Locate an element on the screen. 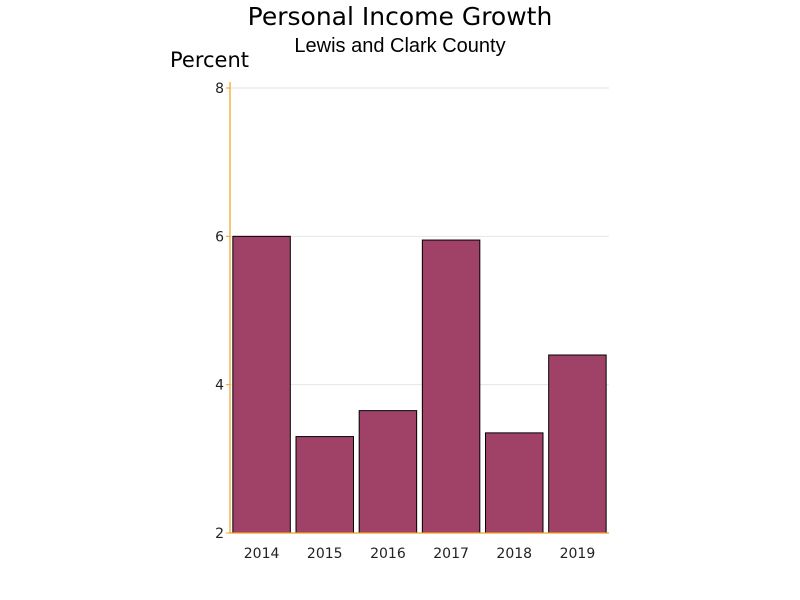 This screenshot has height=600, width=800. y-tick-label: 4 is located at coordinates (219, 386).